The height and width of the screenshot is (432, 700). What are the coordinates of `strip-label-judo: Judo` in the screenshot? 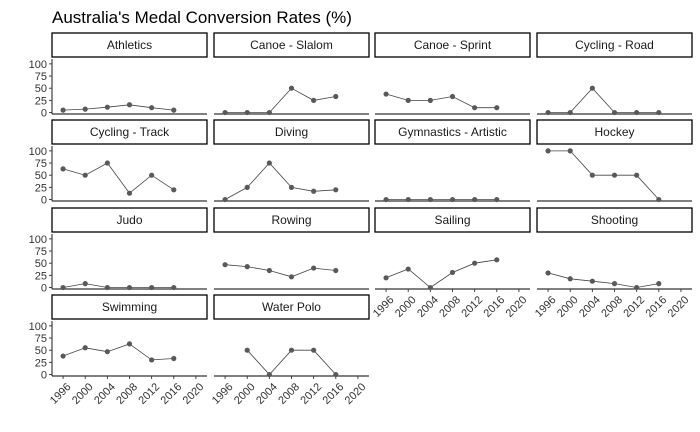 It's located at (129, 220).